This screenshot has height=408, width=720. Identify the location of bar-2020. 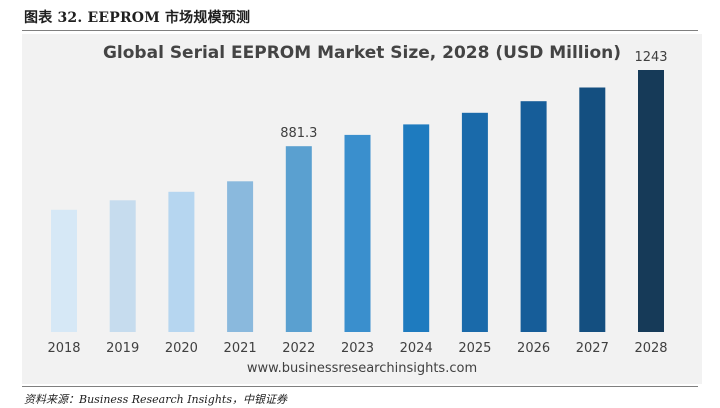
(181, 261).